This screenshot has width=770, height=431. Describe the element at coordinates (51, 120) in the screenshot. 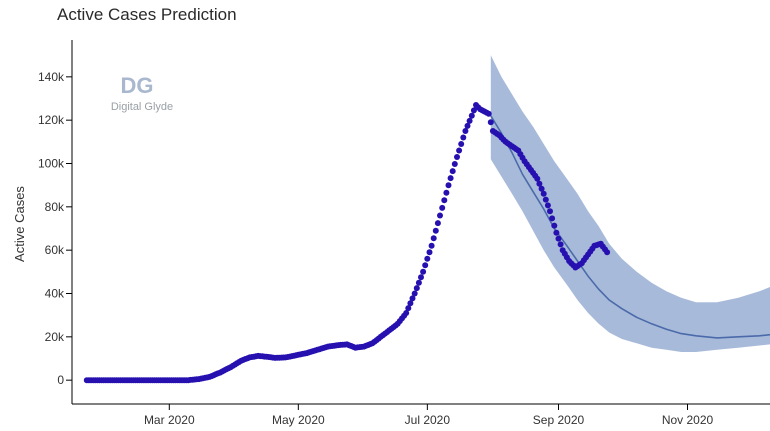

I see `y-tick-label: 120k` at that location.